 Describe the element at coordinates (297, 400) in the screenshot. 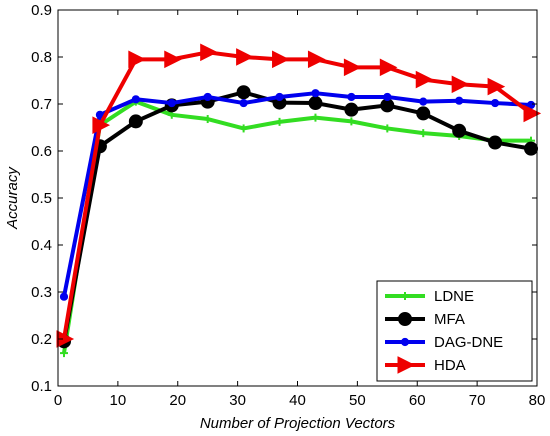

I see `x-tick-label: 40` at that location.